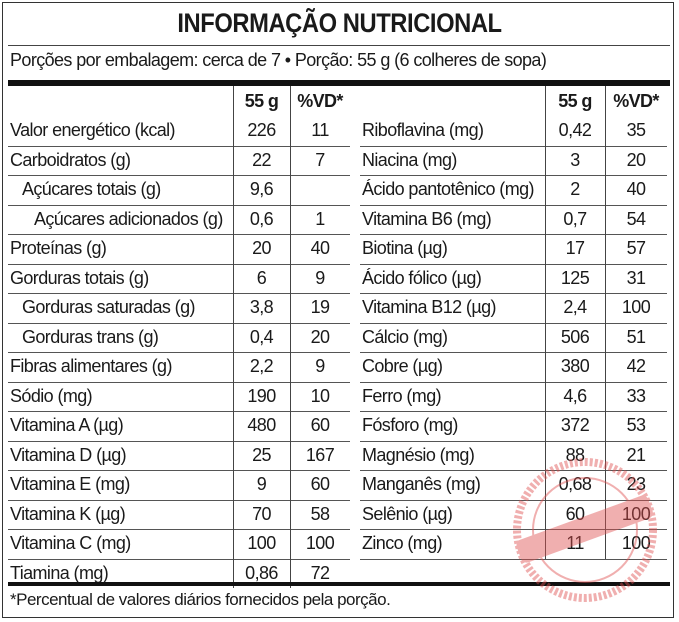  Describe the element at coordinates (261, 307) in the screenshot. I see `row-amount: 3,8` at that location.